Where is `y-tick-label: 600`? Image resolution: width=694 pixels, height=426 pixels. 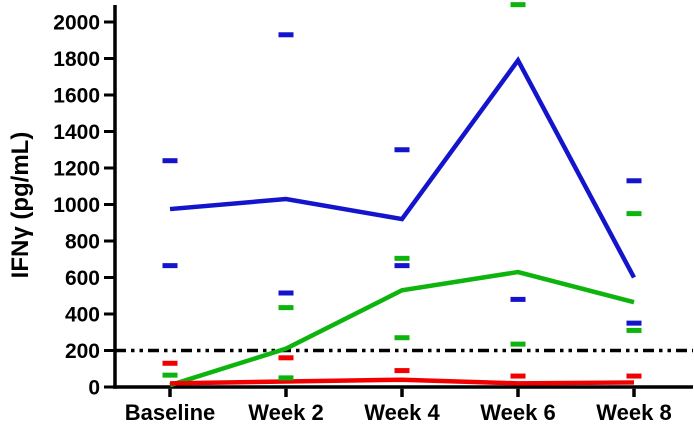
y-tick-label: 600 is located at coordinates (82, 278).